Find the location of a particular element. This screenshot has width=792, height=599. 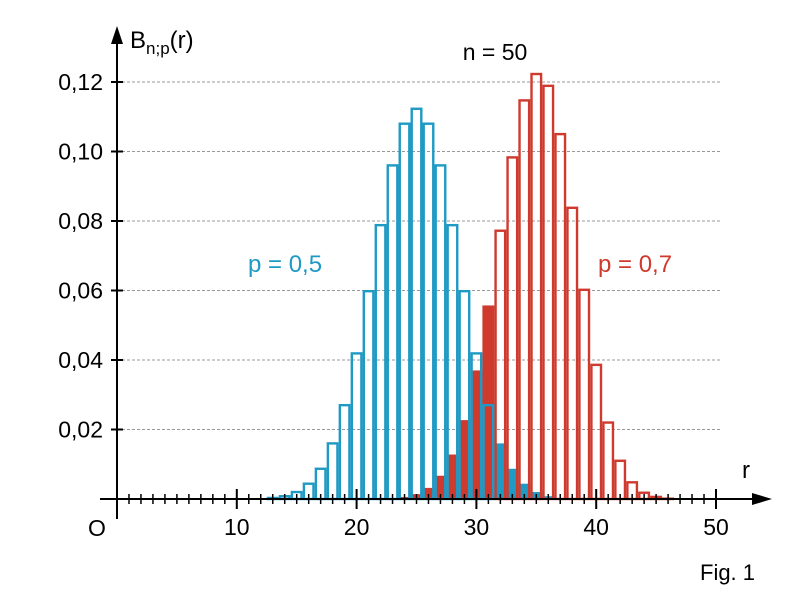

figure-caption: Fig. 1 is located at coordinates (727, 572).